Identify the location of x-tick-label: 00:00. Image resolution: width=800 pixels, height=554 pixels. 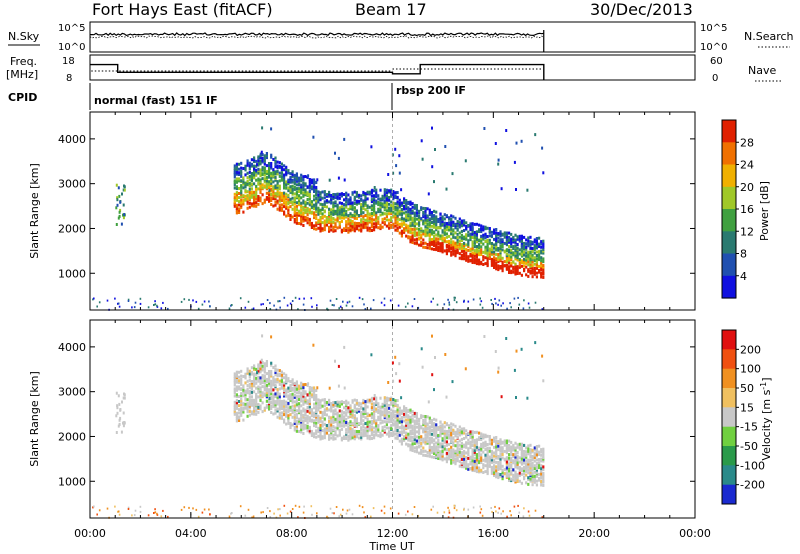
(90, 533).